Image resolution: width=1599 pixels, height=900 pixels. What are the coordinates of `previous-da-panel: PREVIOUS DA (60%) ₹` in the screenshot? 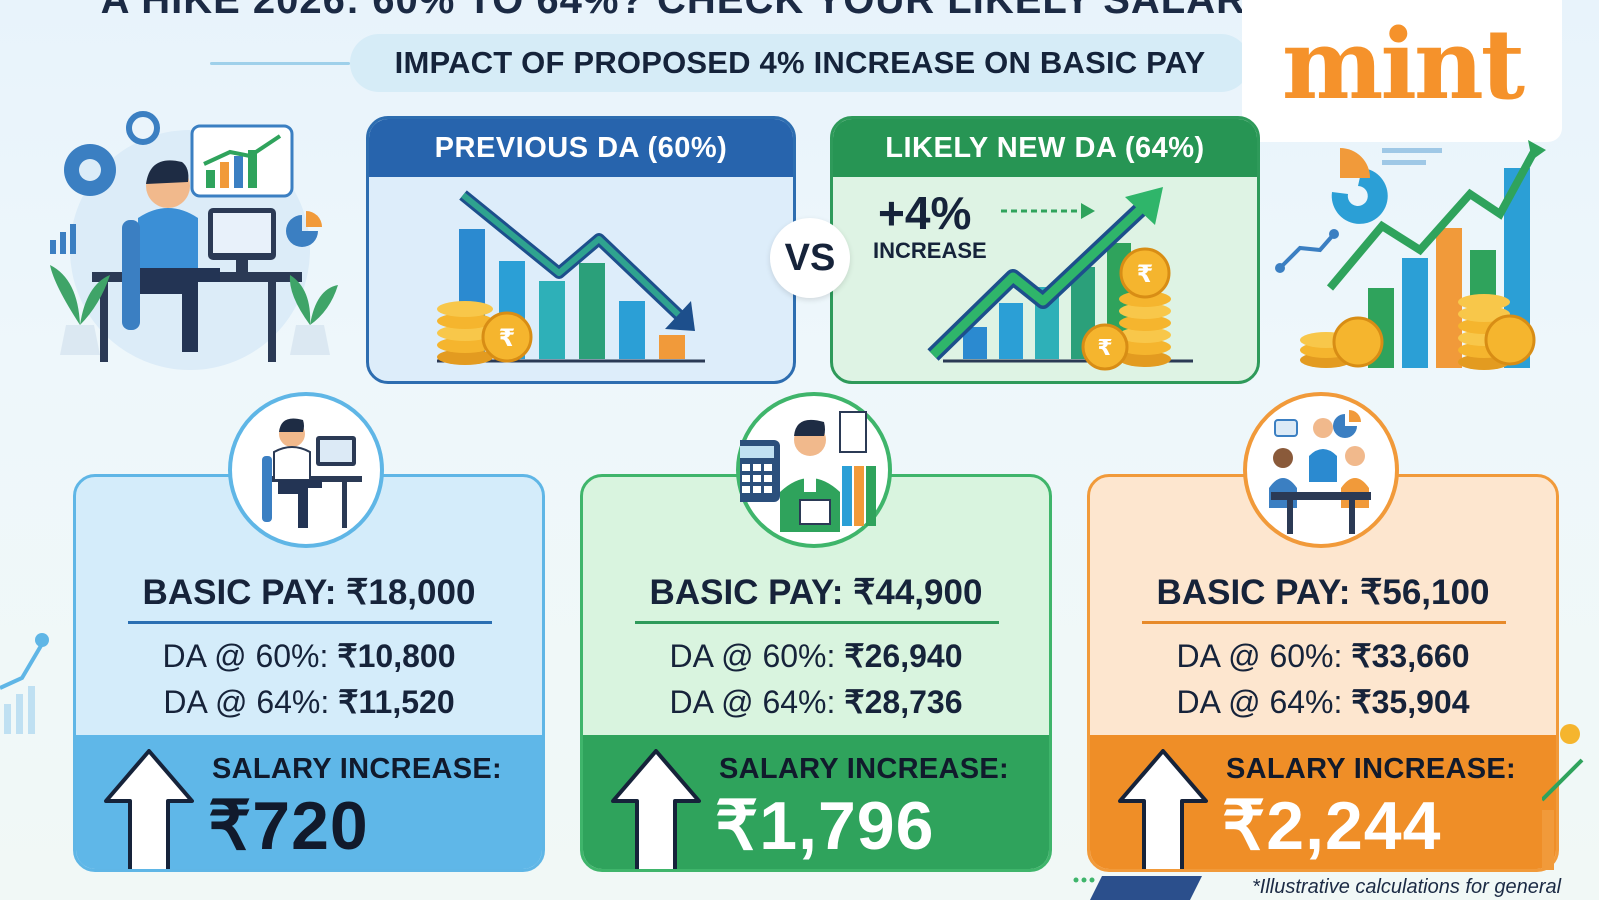 It's located at (581, 250).